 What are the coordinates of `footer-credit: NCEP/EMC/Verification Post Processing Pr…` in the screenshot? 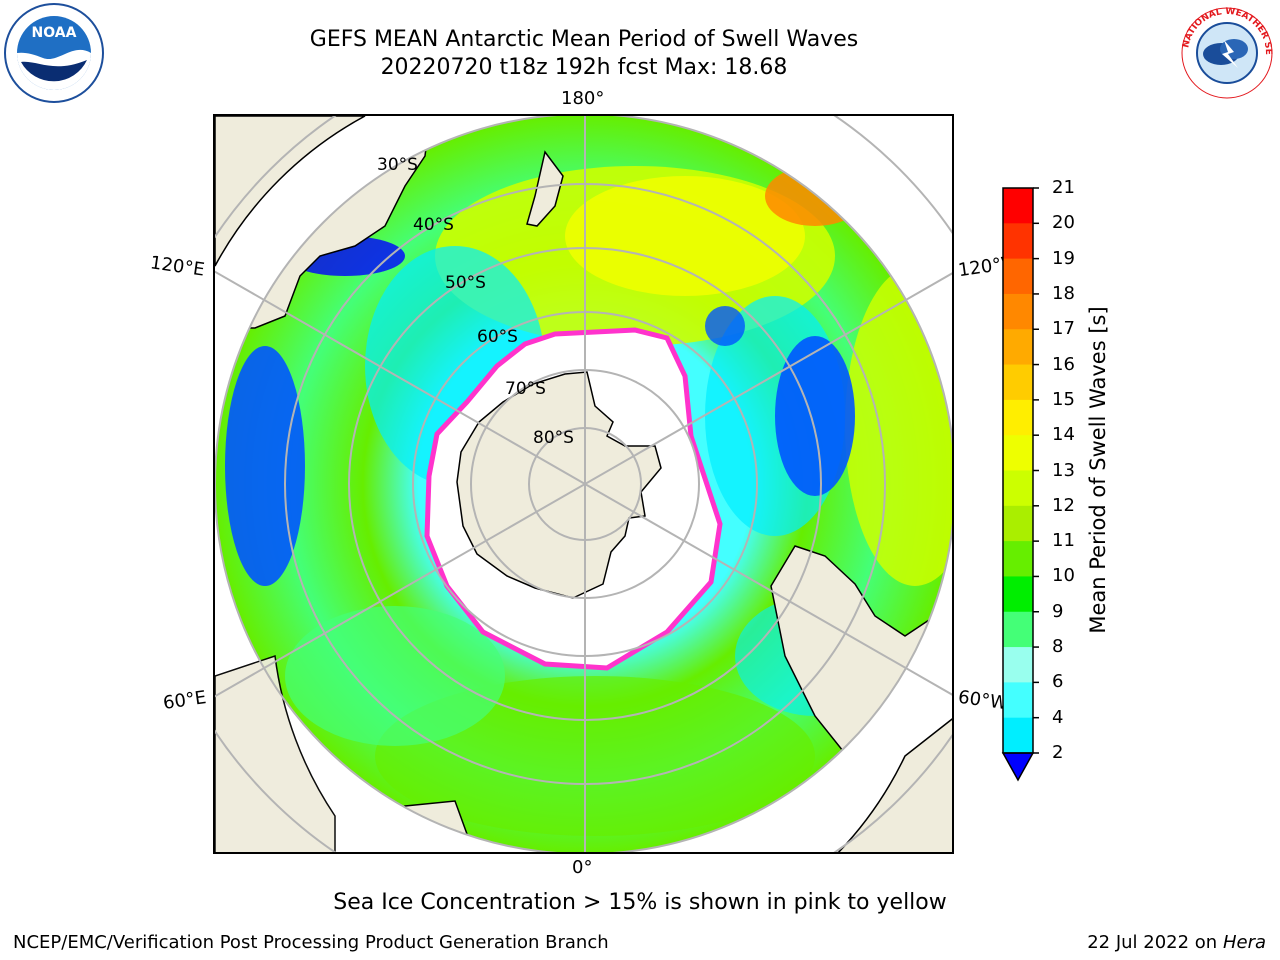 It's located at (311, 942).